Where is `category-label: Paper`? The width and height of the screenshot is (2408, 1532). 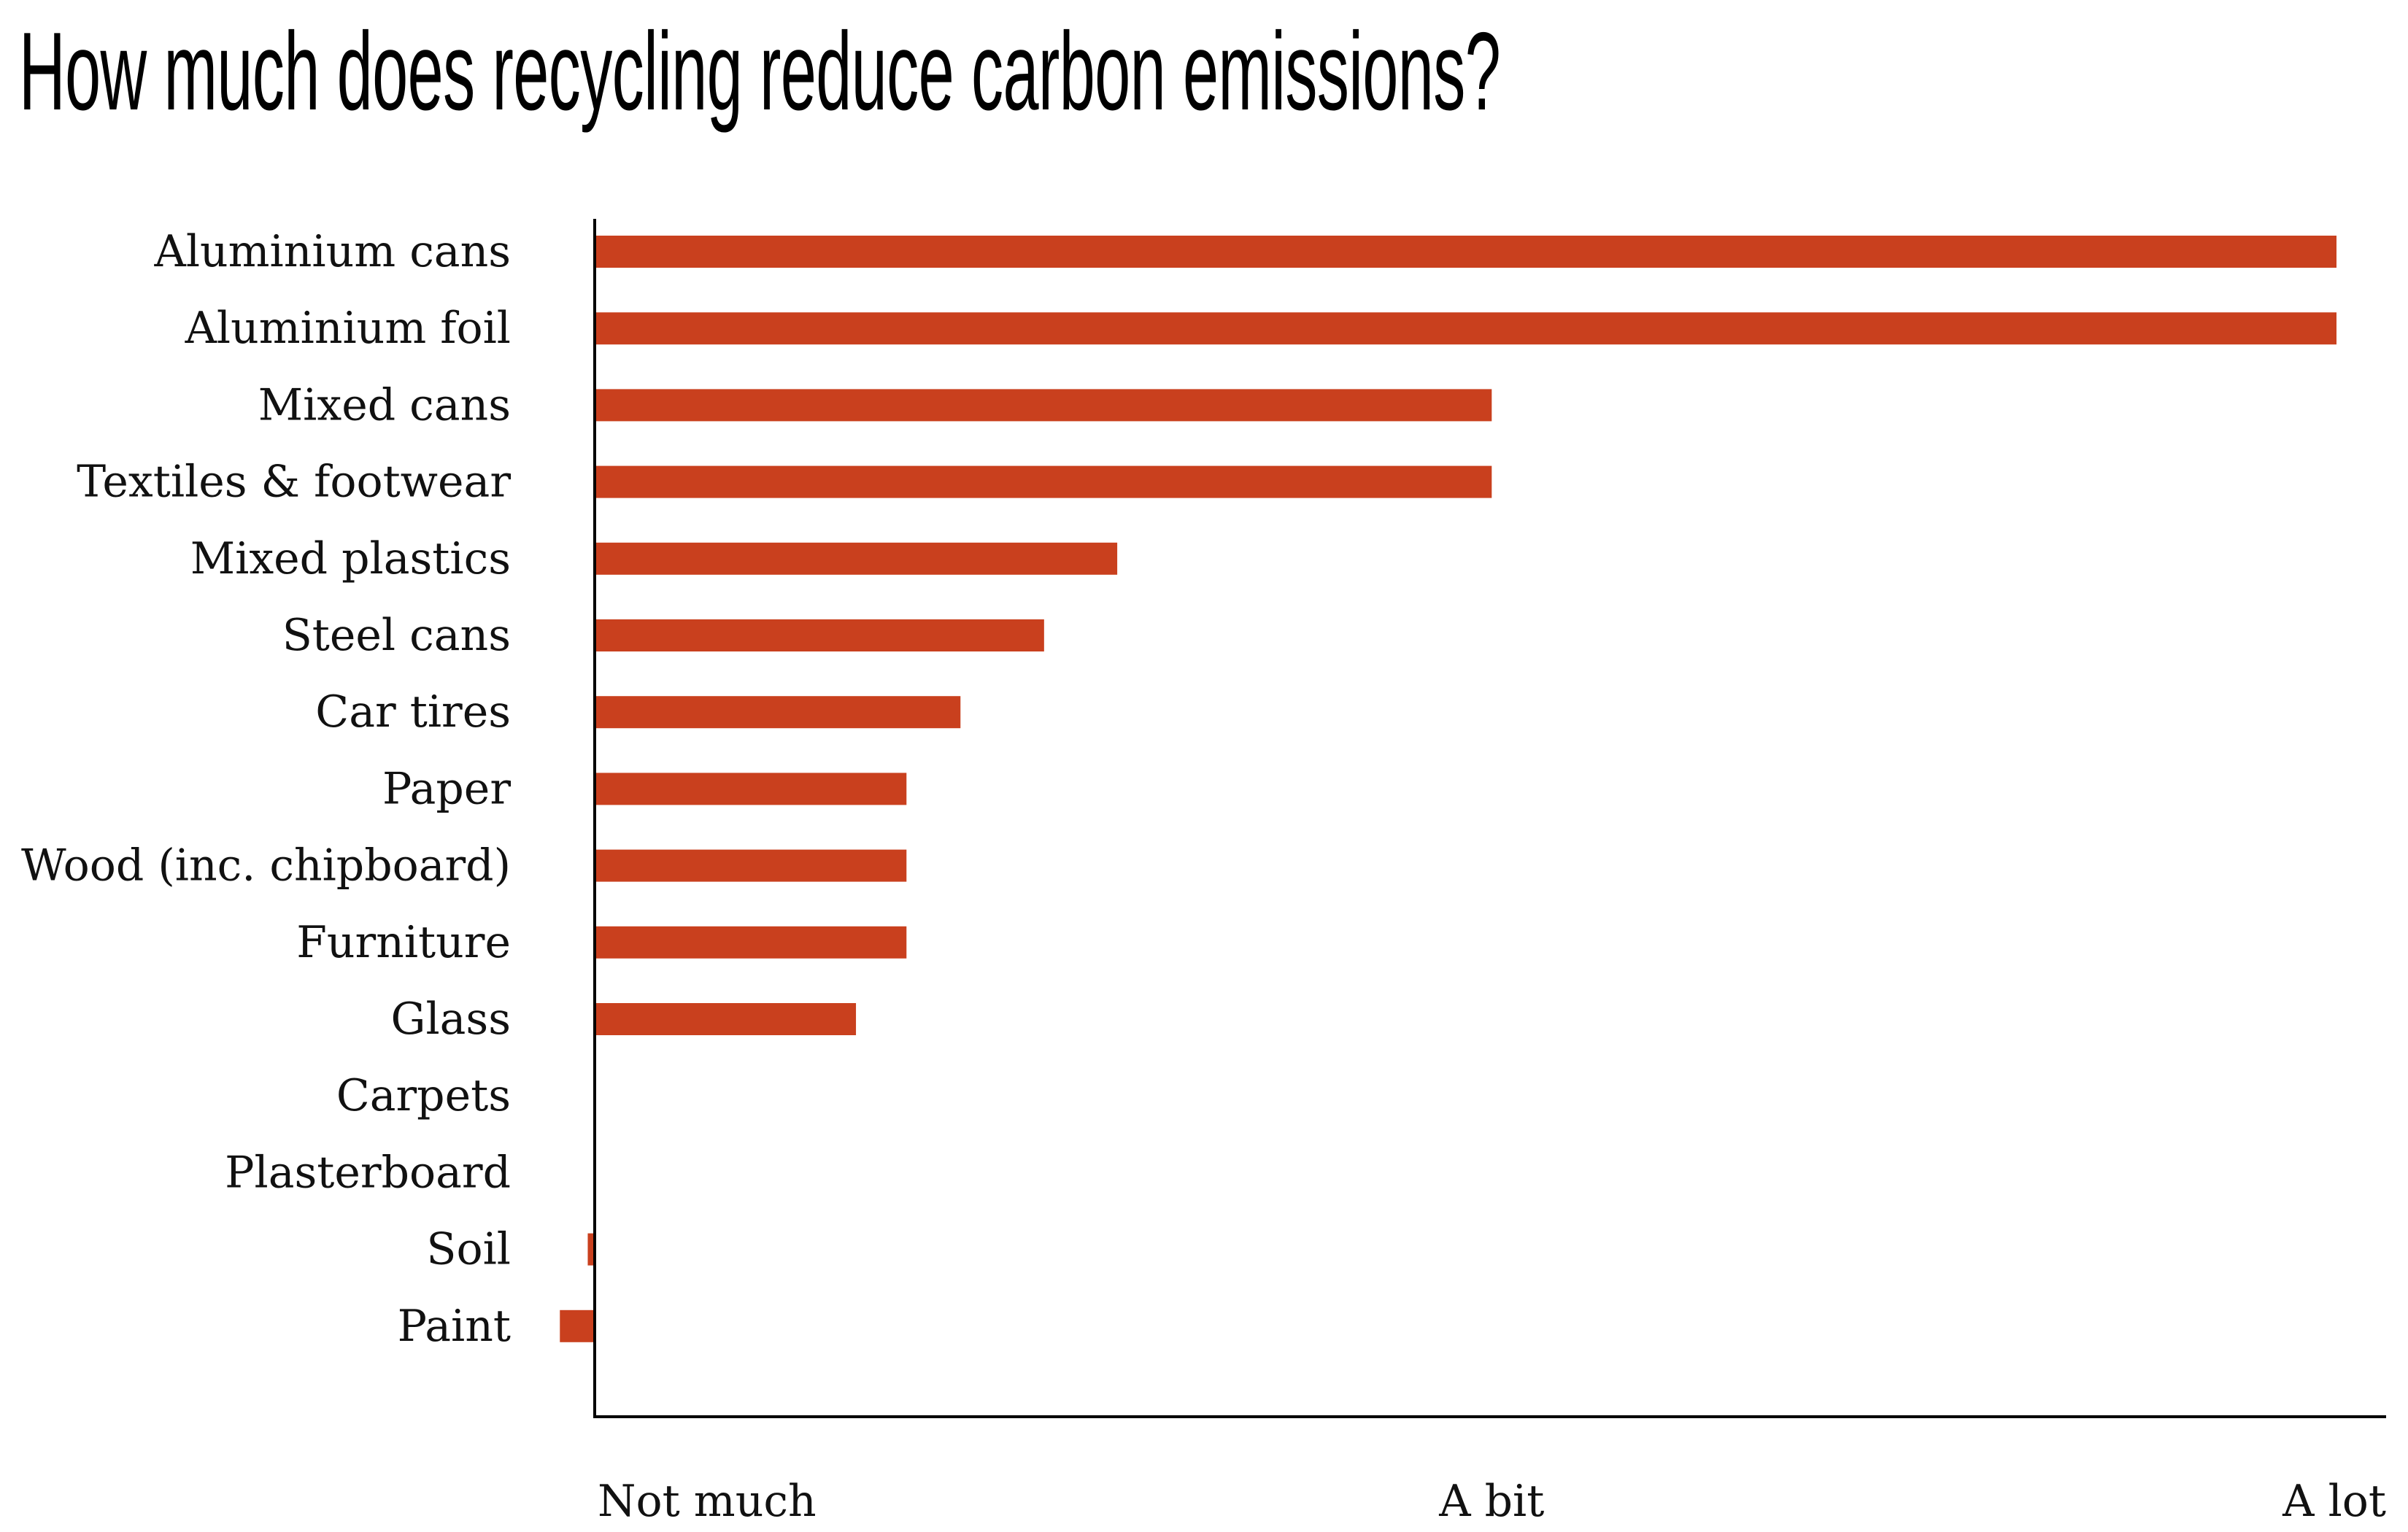
category-label: Paper is located at coordinates (446, 789).